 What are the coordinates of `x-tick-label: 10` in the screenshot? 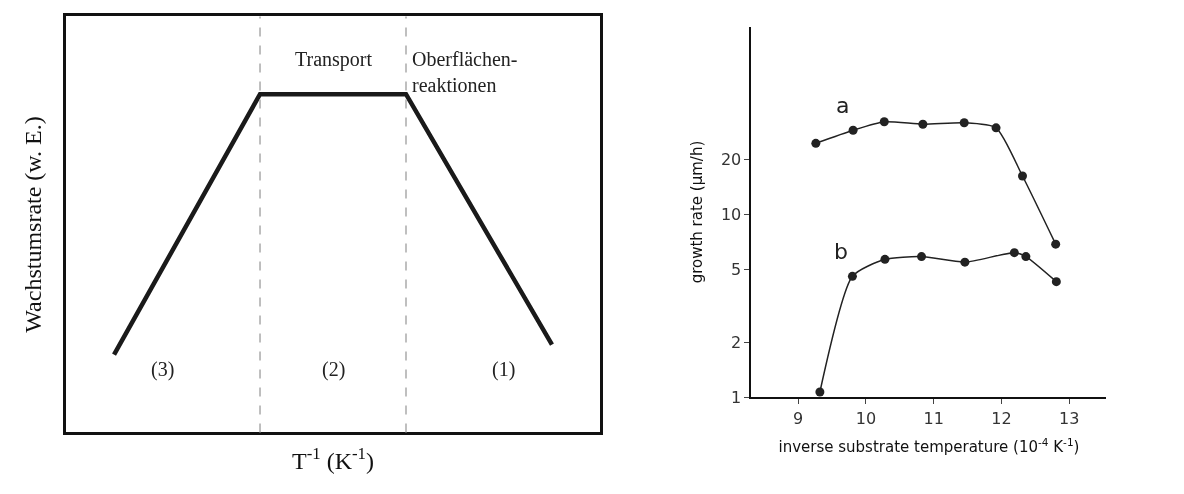 It's located at (866, 418).